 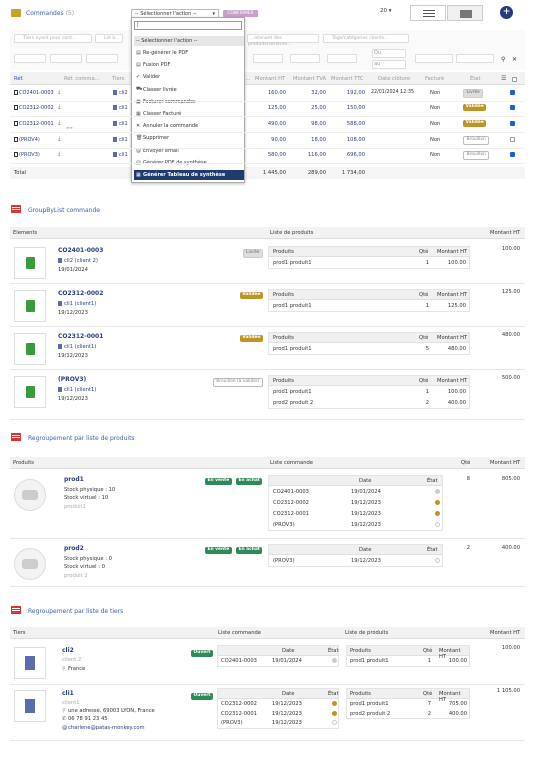 What do you see at coordinates (305, 58) in the screenshot?
I see `tva-filter` at bounding box center [305, 58].